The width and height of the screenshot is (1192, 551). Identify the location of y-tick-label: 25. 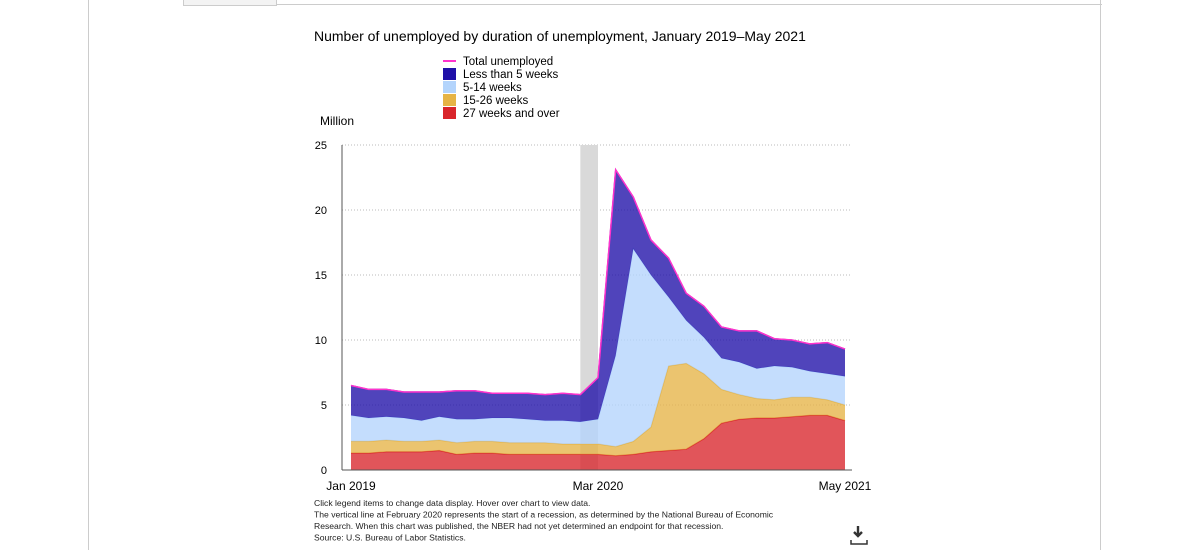
(321, 146).